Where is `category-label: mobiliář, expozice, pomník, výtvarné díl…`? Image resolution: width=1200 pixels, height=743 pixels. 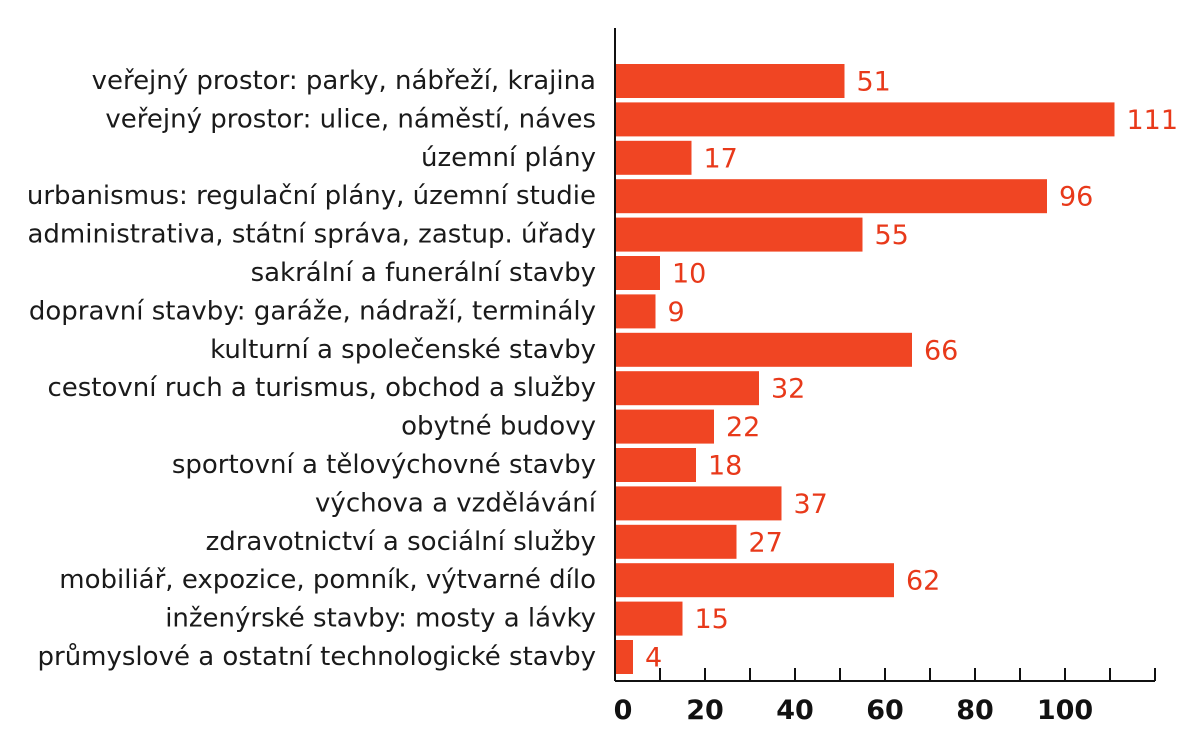 category-label: mobiliář, expozice, pomník, výtvarné díl… is located at coordinates (327, 580).